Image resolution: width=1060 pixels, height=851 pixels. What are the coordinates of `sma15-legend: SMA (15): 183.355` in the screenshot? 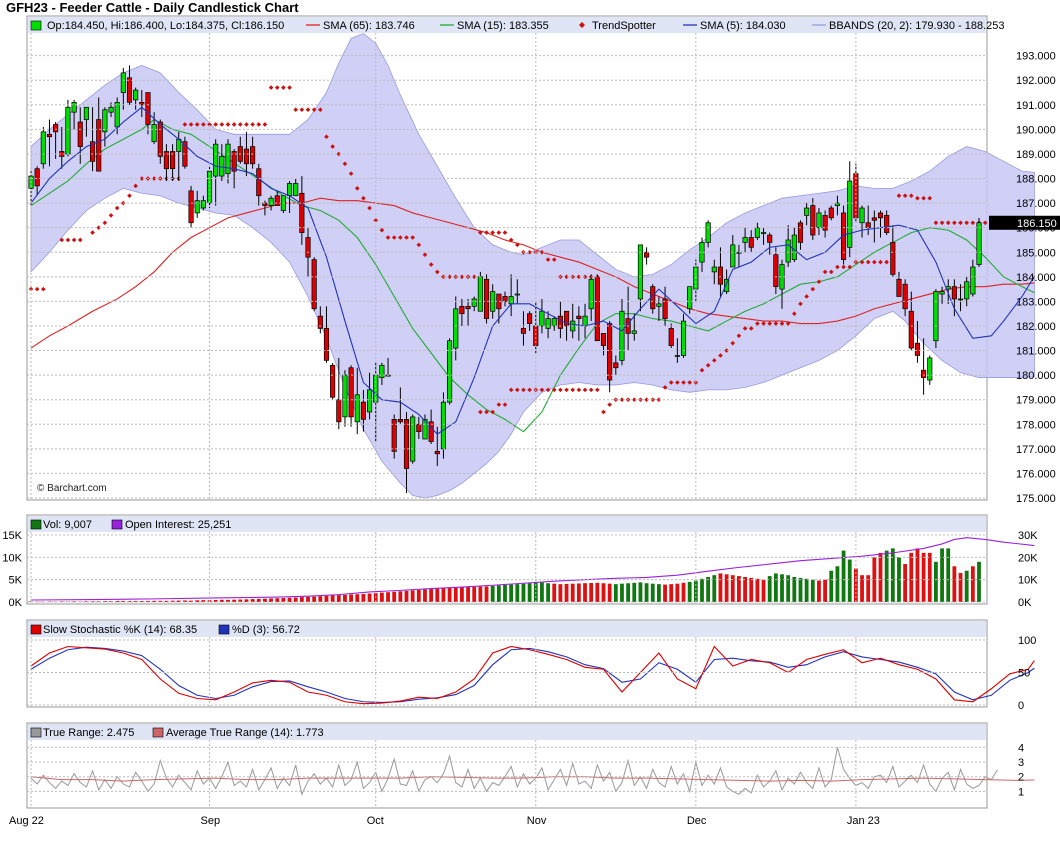 It's located at (503, 26).